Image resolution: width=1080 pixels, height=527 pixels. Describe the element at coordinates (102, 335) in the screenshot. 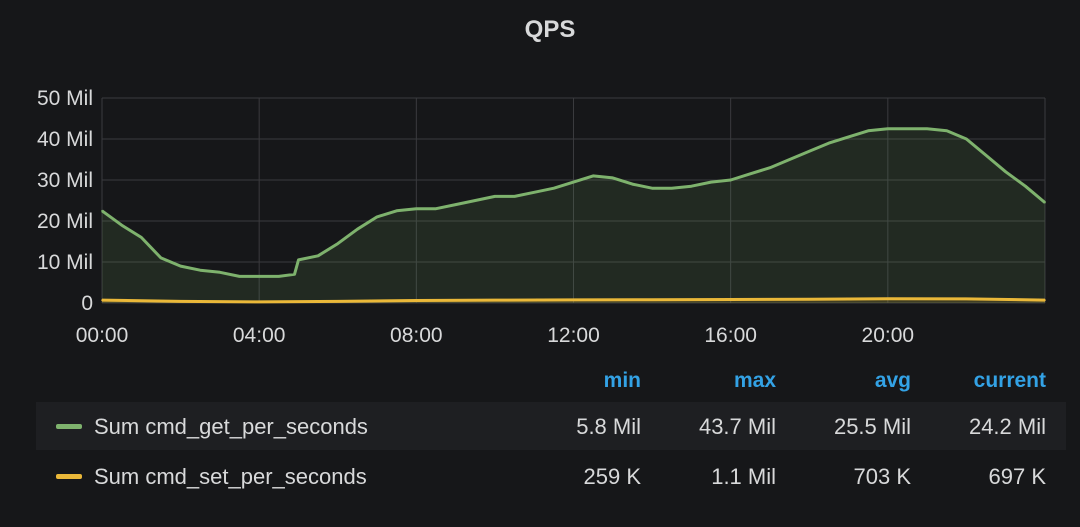

I see `x-tick-label: 00:00` at that location.